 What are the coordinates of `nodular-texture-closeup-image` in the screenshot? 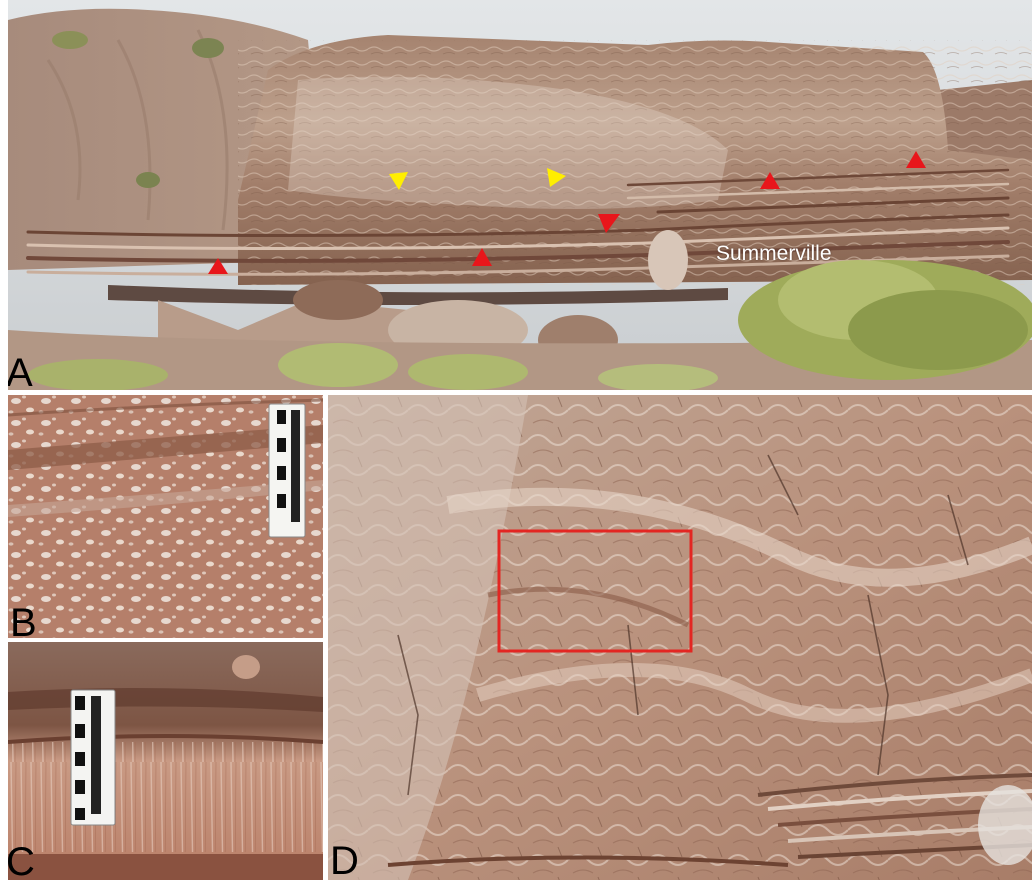 It's located at (165, 516).